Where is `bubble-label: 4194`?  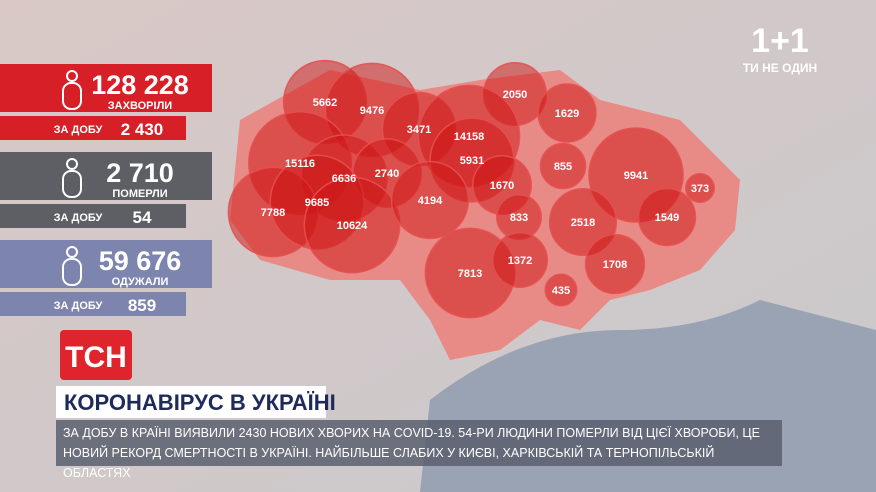 bubble-label: 4194 is located at coordinates (430, 201).